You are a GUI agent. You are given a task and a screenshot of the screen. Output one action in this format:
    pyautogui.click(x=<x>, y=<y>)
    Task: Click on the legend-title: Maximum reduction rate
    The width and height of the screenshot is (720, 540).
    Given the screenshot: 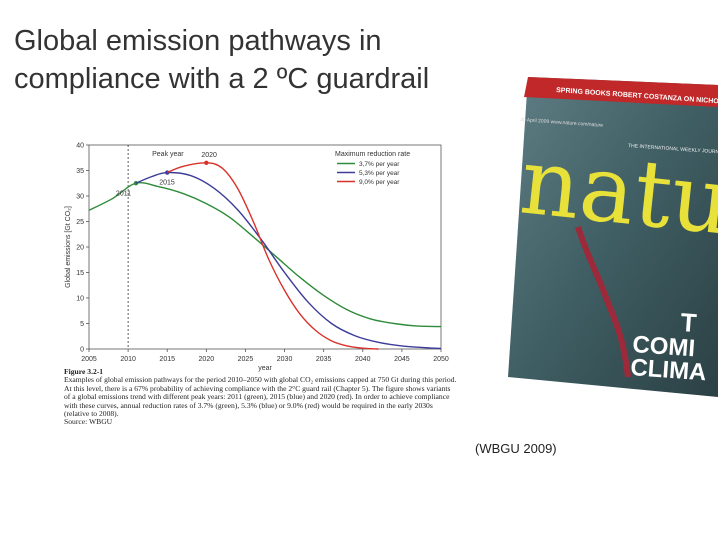 What is the action you would take?
    pyautogui.click(x=372, y=154)
    